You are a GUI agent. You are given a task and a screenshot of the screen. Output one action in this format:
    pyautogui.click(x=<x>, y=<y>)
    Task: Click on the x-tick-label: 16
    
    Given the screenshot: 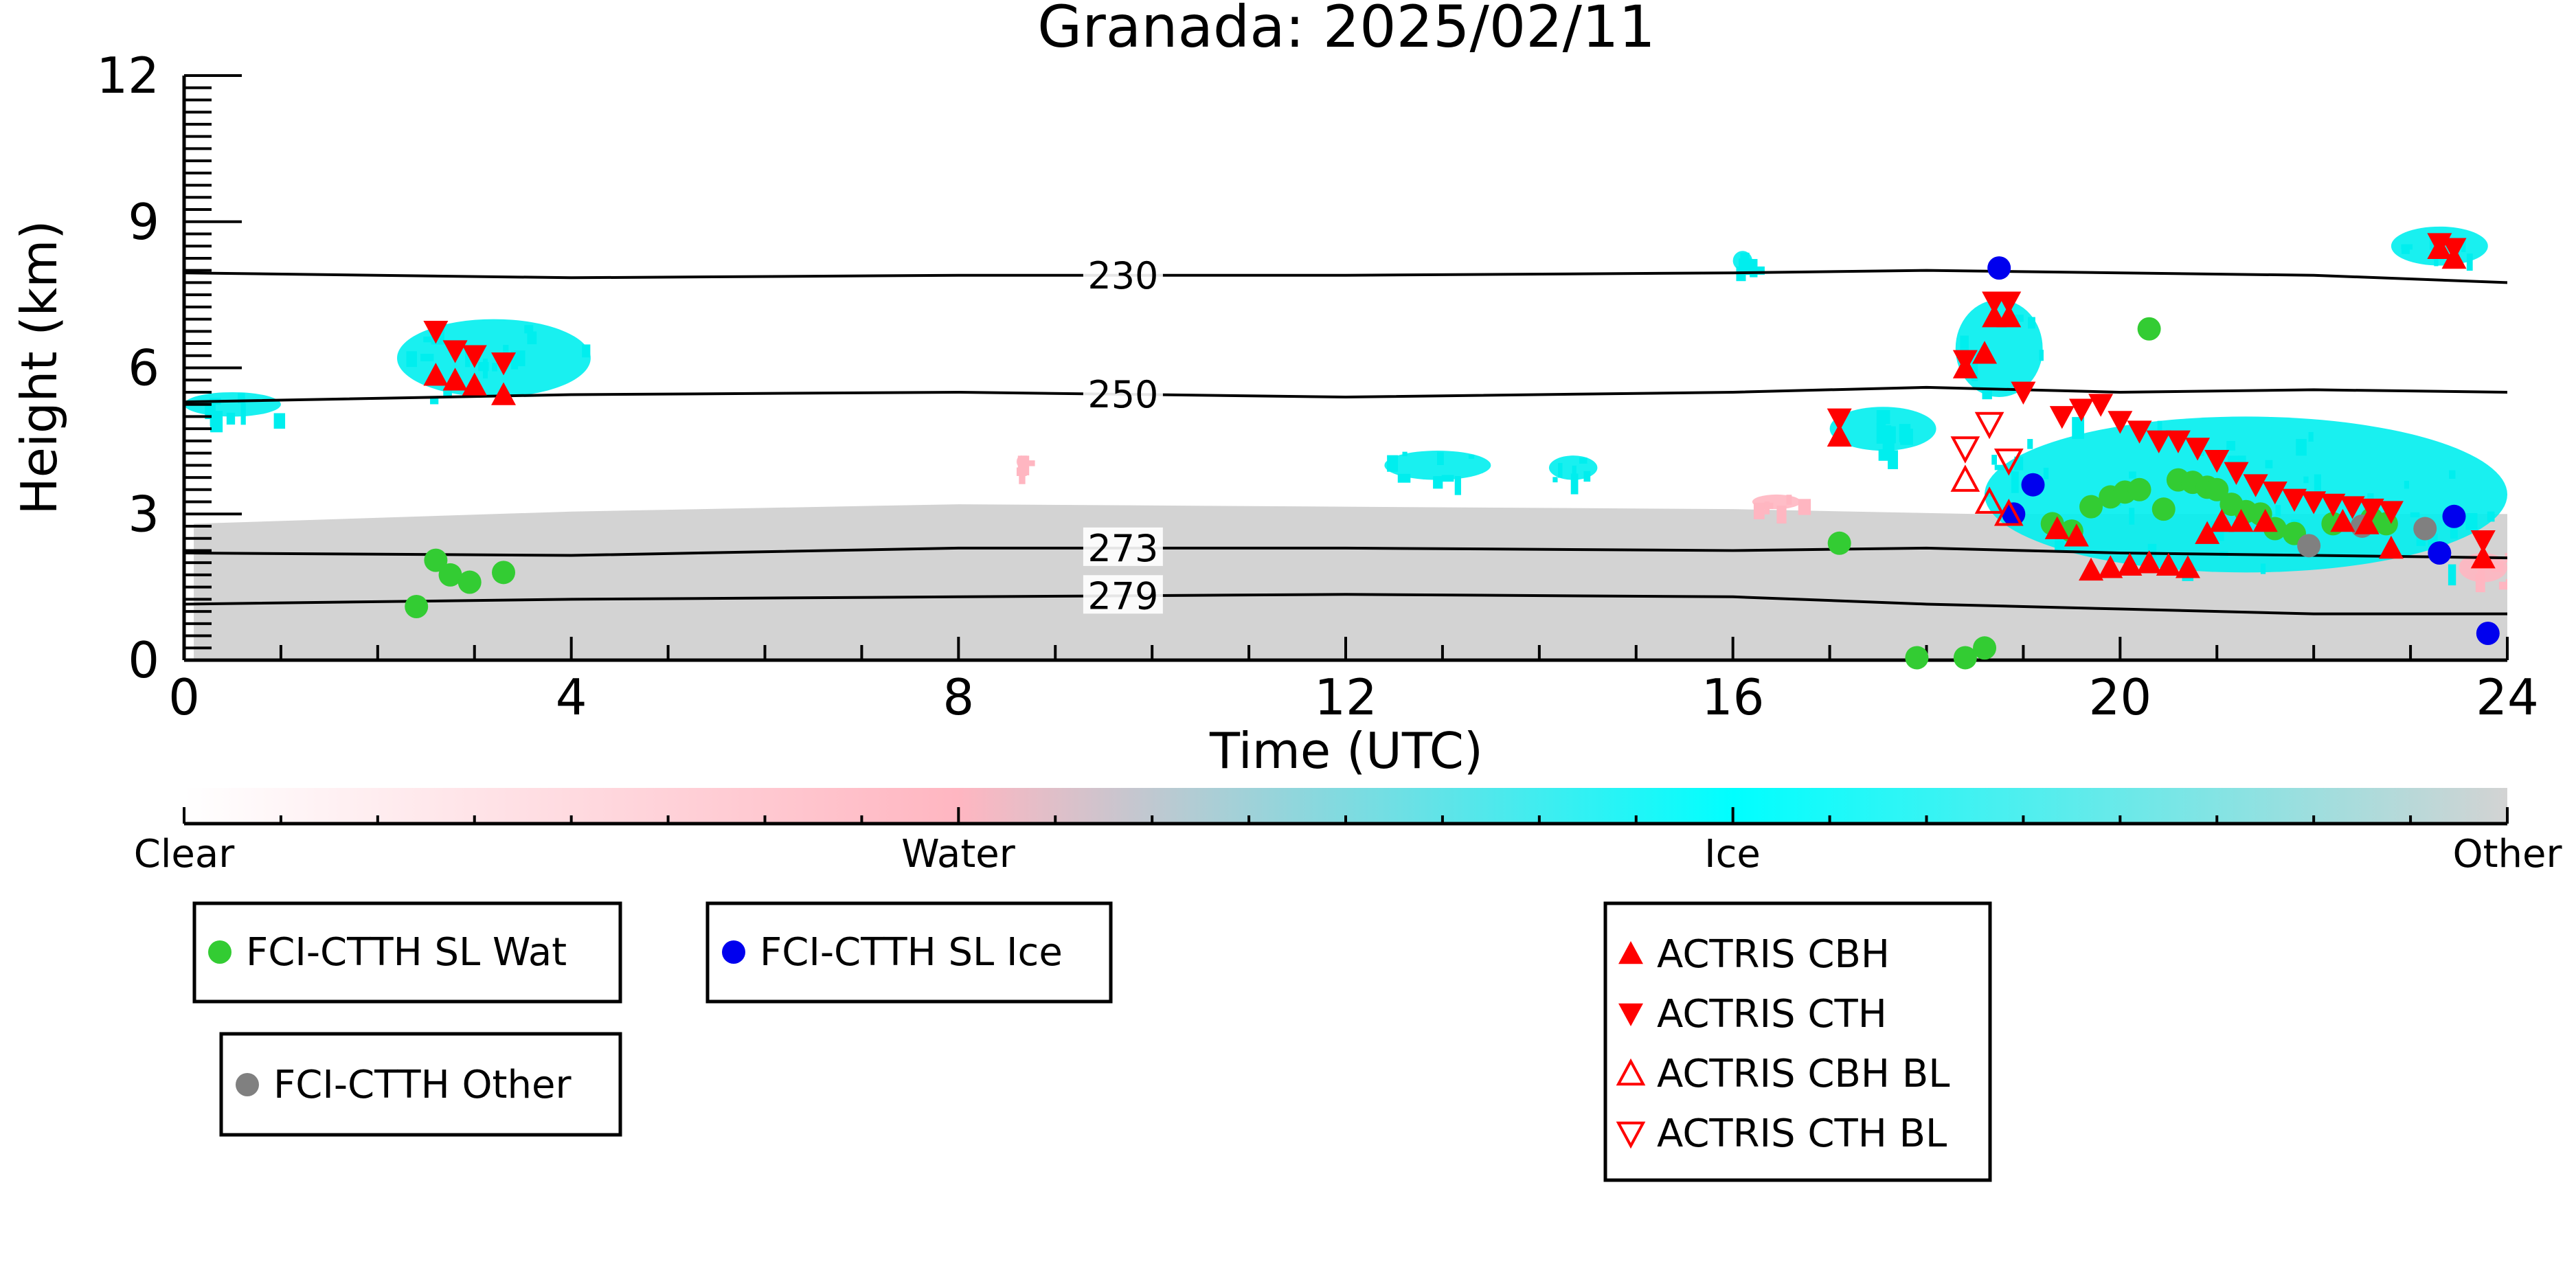 What is the action you would take?
    pyautogui.click(x=1733, y=697)
    